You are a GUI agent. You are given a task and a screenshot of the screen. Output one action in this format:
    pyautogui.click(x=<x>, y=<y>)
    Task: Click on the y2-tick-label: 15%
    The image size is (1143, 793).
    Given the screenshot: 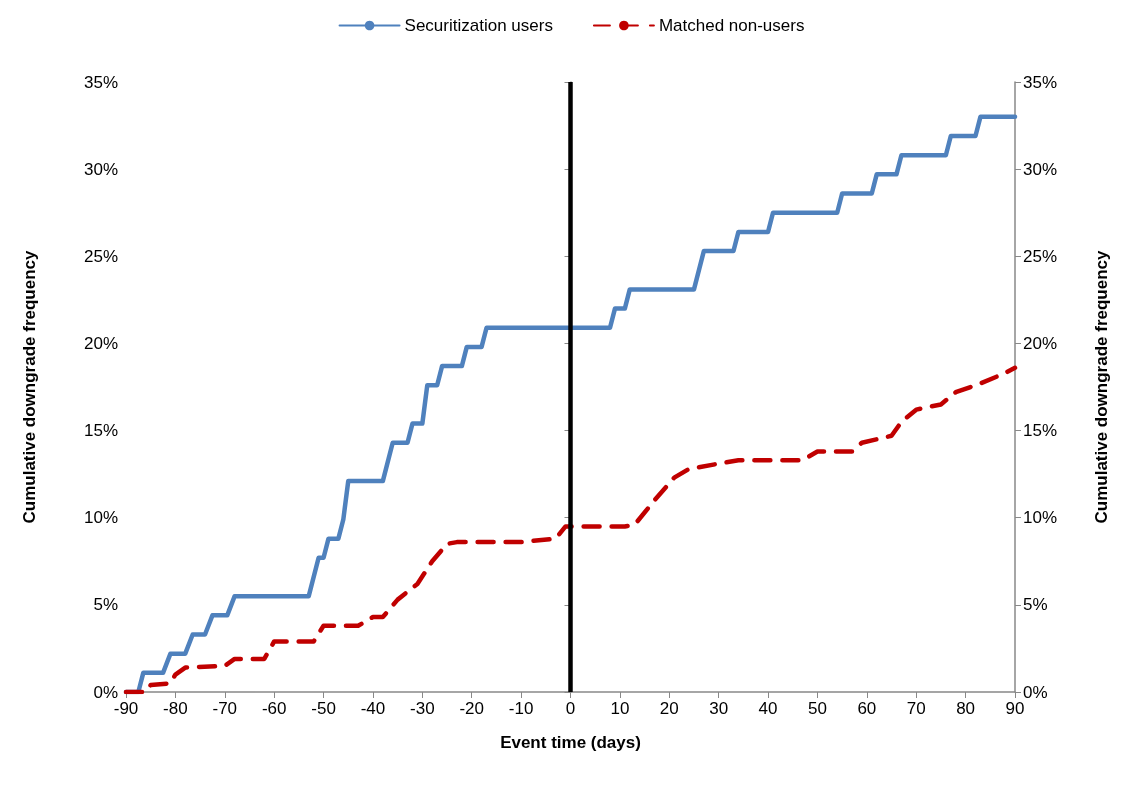 What is the action you would take?
    pyautogui.click(x=1040, y=431)
    